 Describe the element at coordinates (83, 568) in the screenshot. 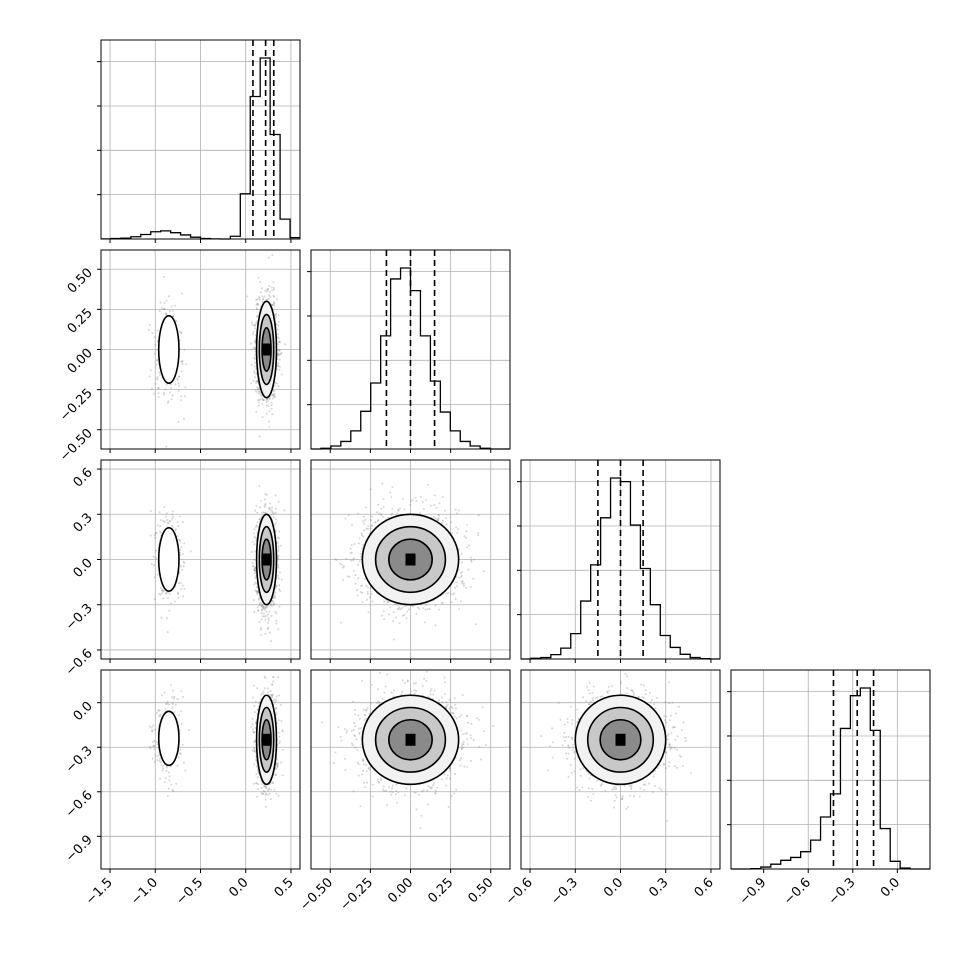

I see `y-tick-label: 0.0` at that location.